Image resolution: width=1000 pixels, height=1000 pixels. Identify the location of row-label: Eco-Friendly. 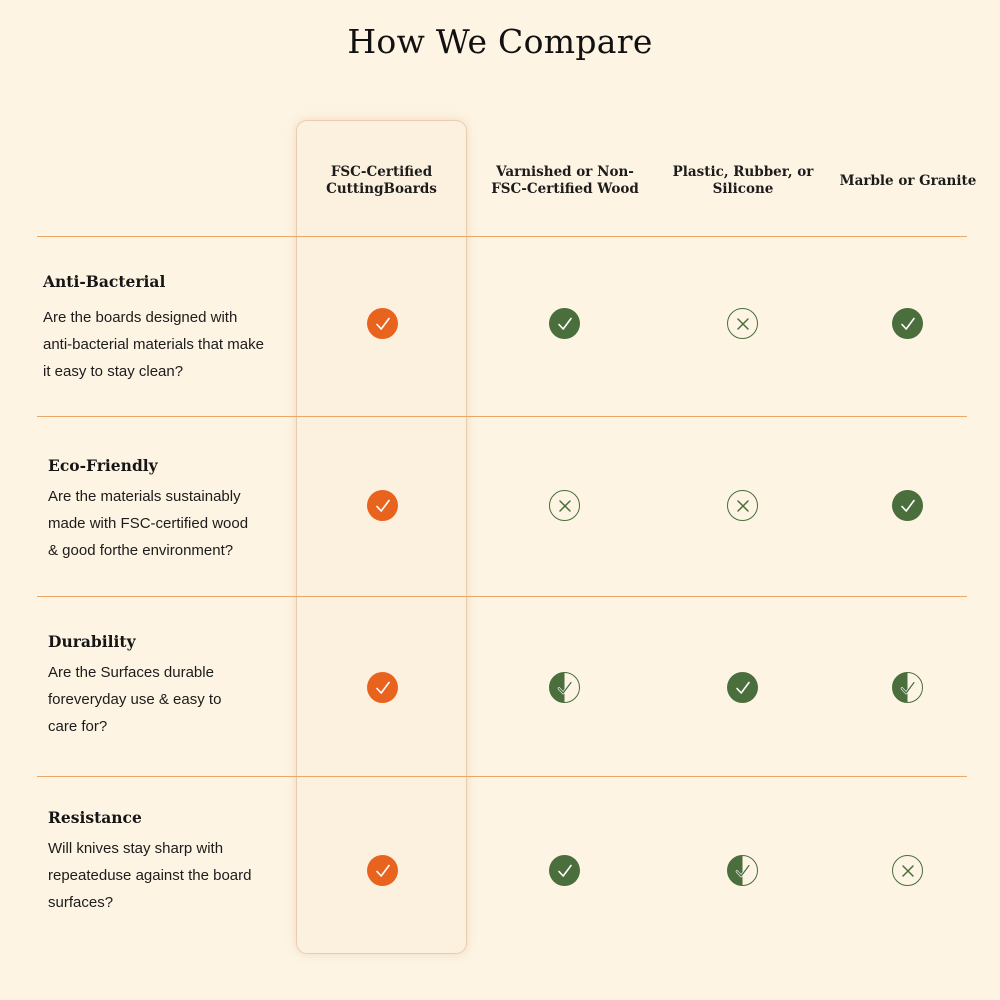
(103, 465).